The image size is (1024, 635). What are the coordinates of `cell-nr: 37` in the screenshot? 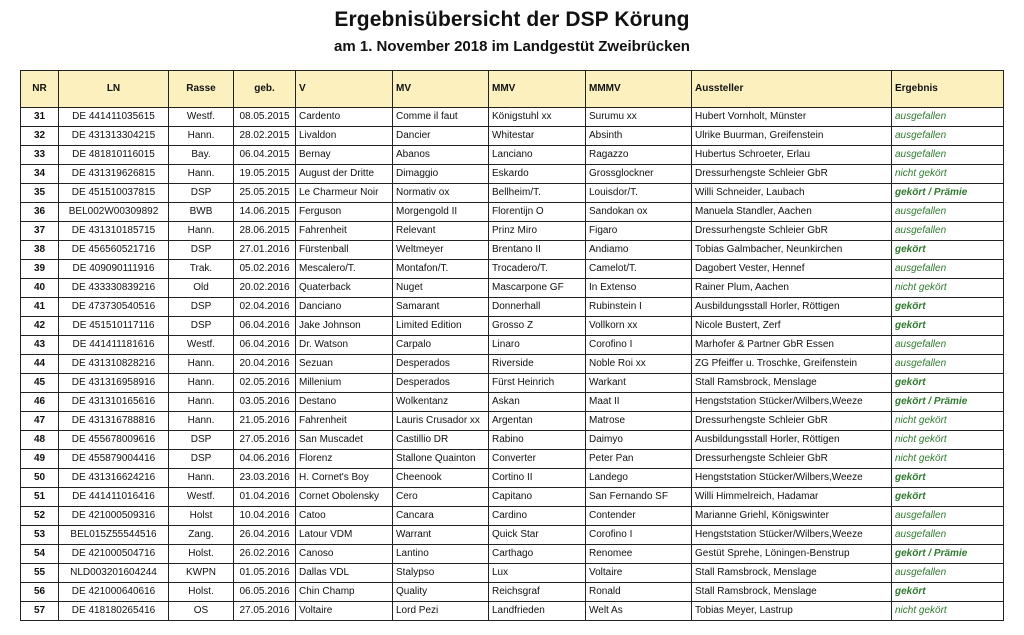 It's located at (39, 231).